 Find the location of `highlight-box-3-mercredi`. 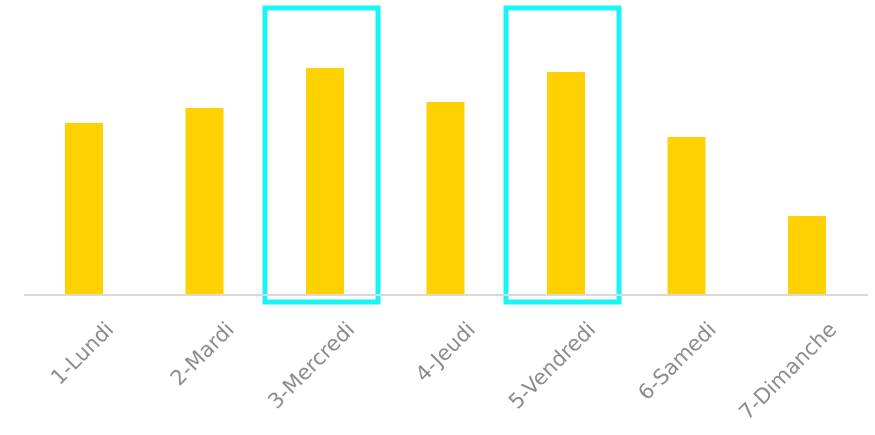

highlight-box-3-mercredi is located at coordinates (321, 155).